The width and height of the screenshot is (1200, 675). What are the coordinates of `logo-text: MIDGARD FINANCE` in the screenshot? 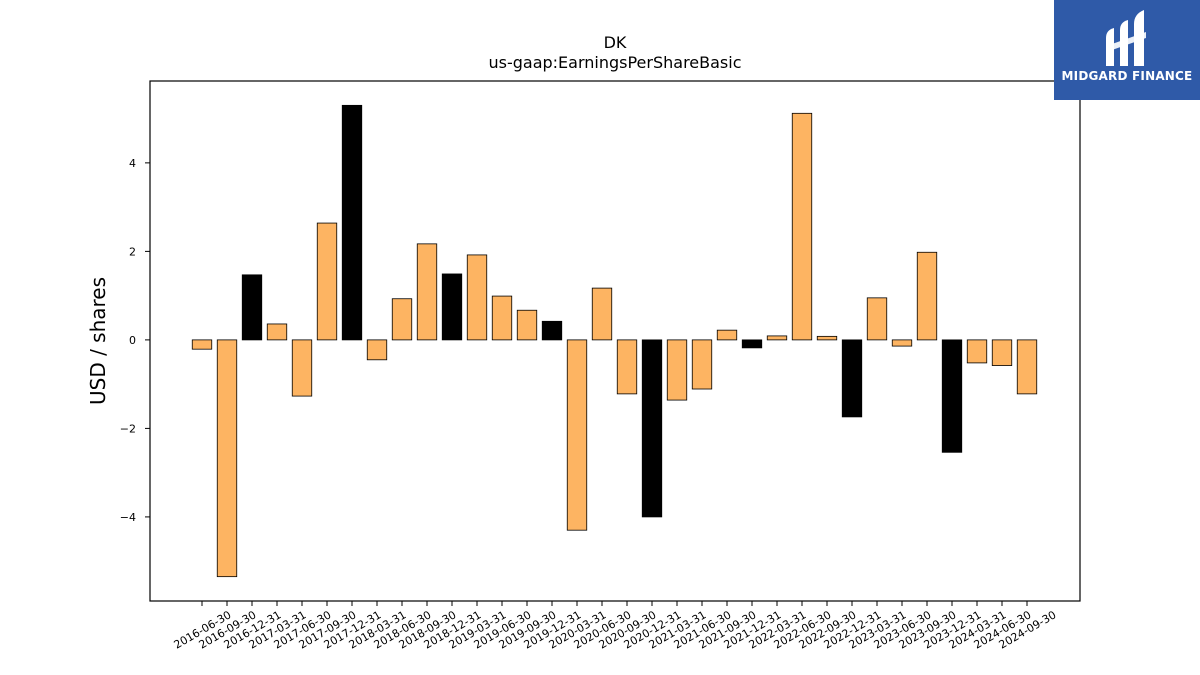 It's located at (1127, 76).